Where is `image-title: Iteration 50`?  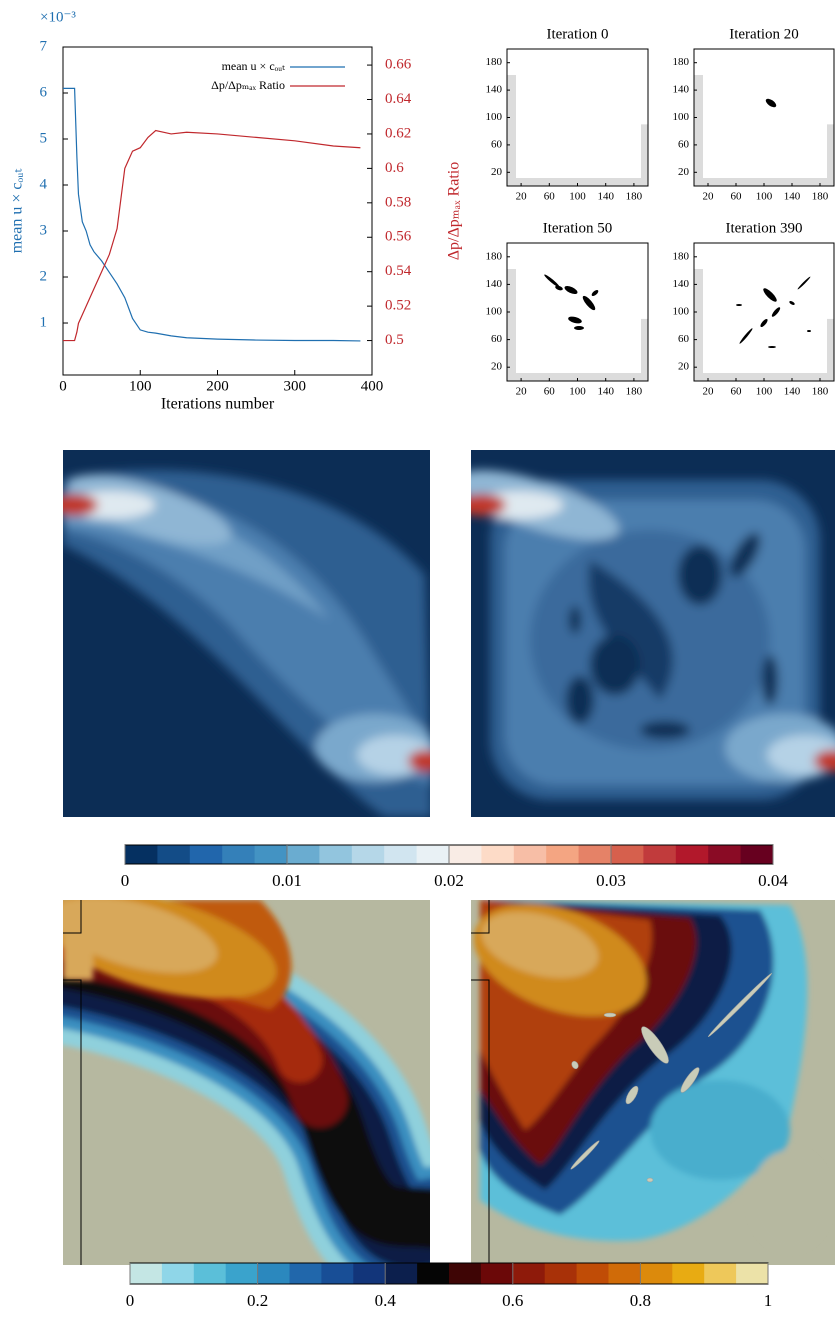
image-title: Iteration 50 is located at coordinates (578, 228).